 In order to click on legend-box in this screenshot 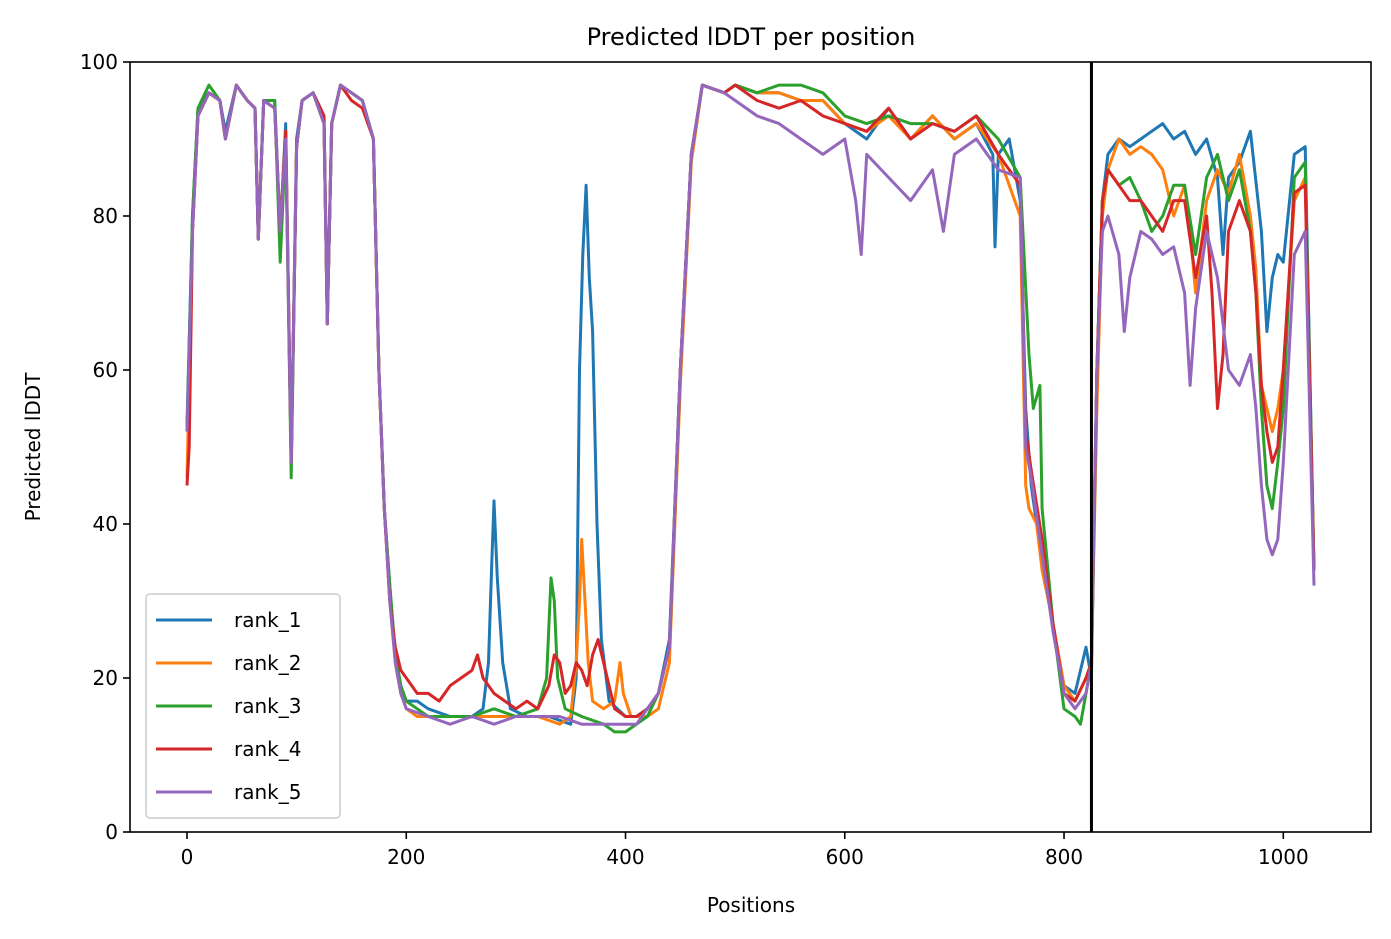, I will do `click(243, 706)`.